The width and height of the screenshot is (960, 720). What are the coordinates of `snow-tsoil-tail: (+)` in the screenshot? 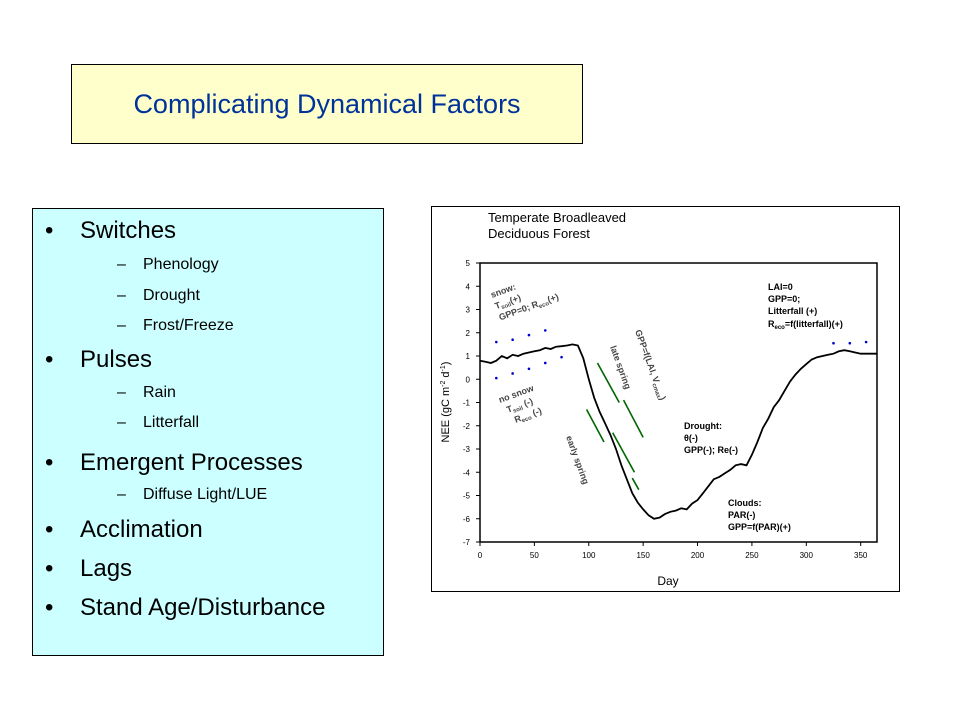 It's located at (515, 298).